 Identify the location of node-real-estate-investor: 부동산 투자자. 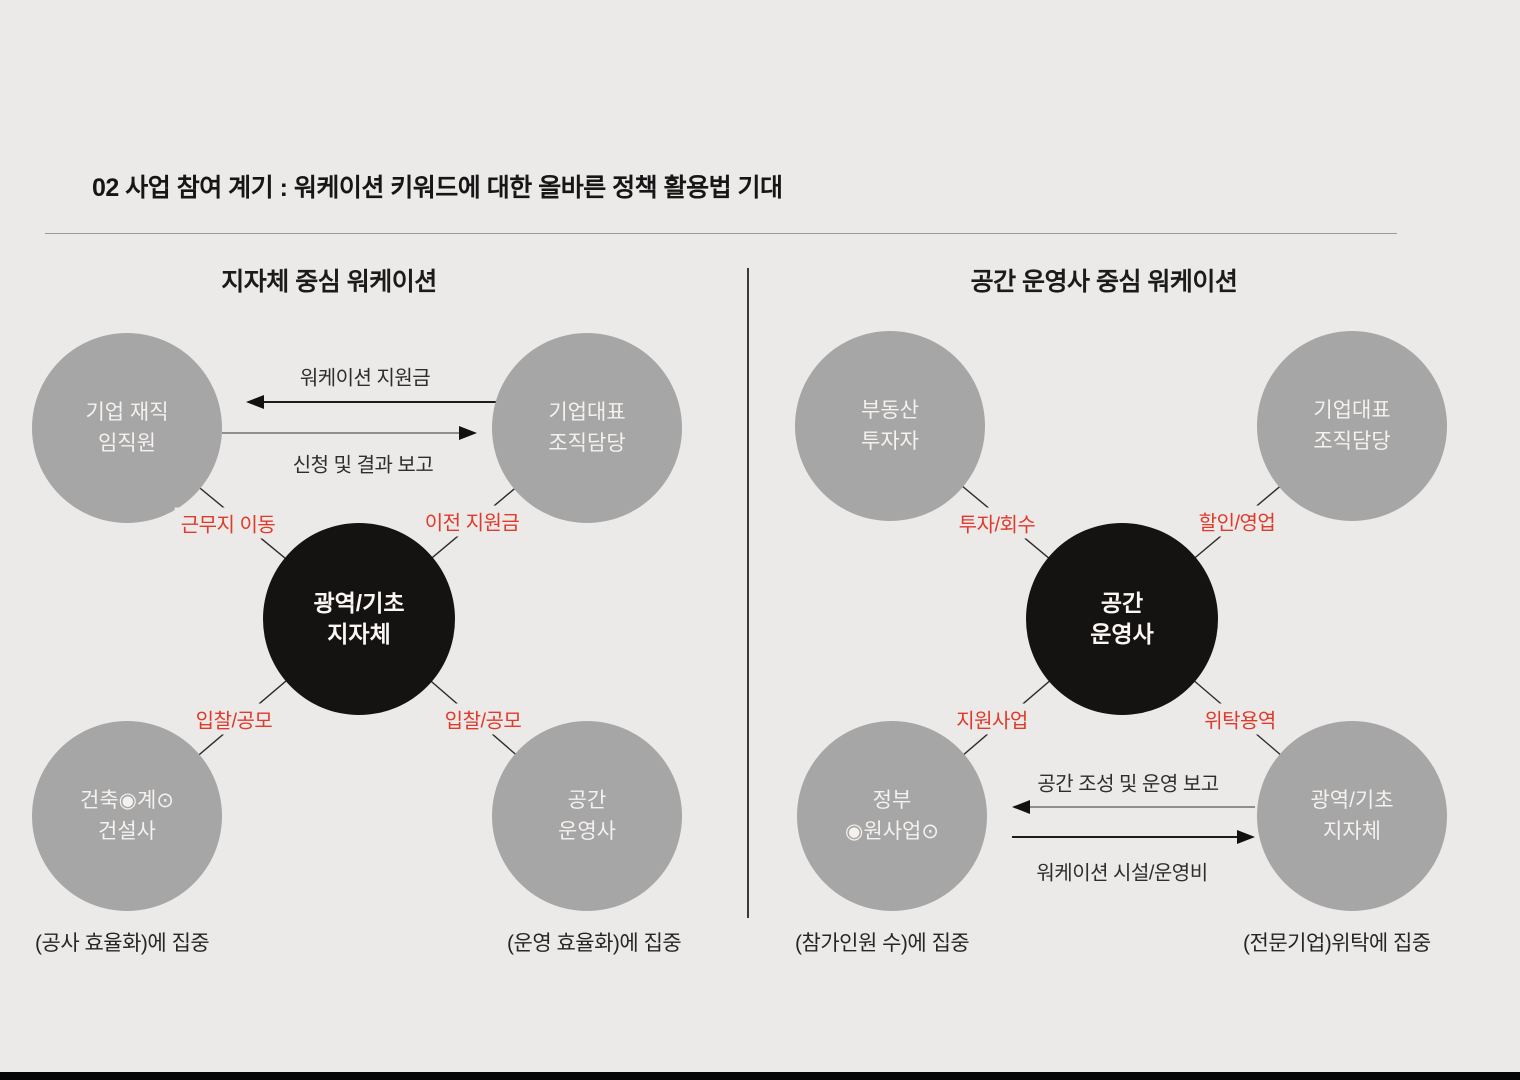
(890, 426).